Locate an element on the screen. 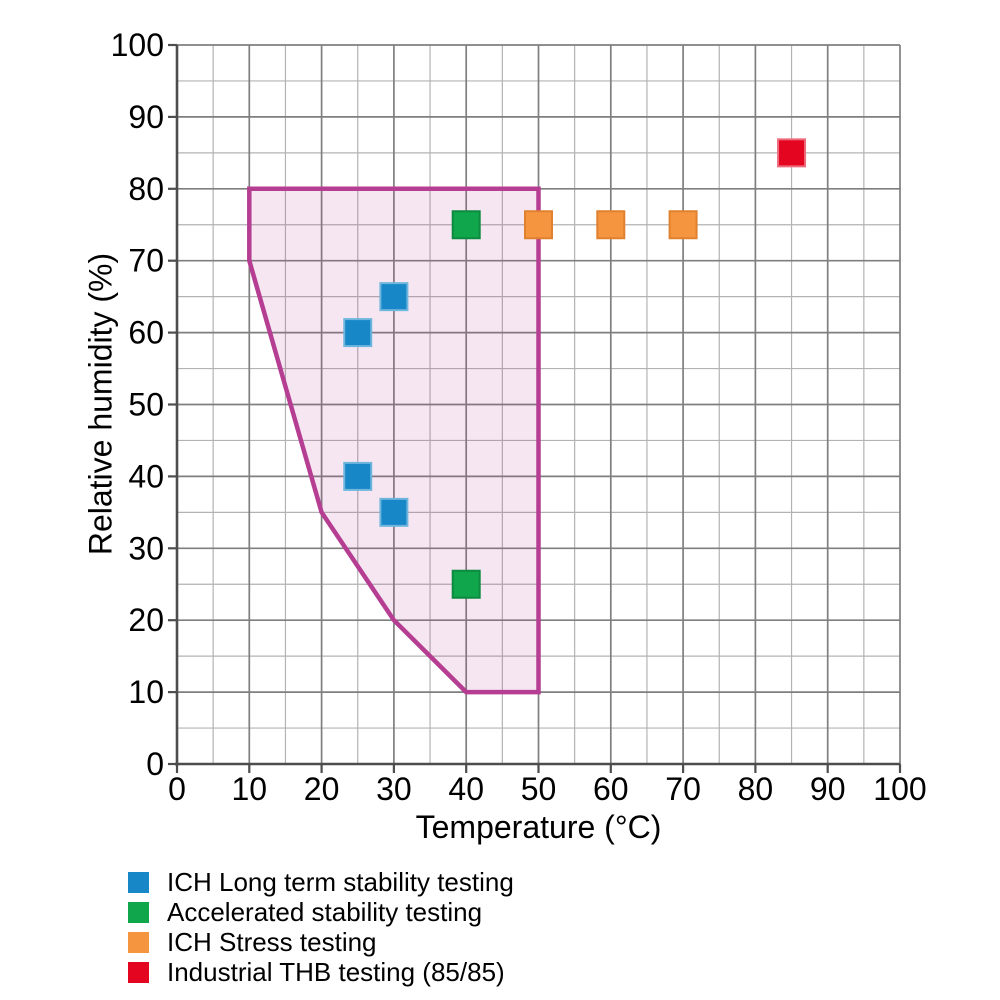 This screenshot has width=1000, height=1000. legend-item: ICH Long term stability testing is located at coordinates (321, 882).